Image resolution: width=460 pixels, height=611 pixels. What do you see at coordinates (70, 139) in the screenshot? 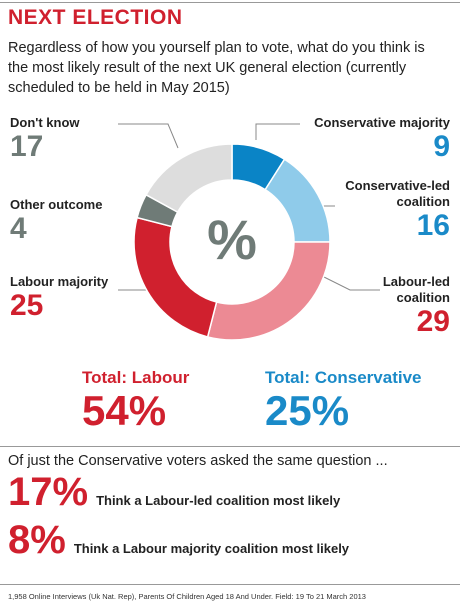
I see `segment-label-group: Don't know 17` at bounding box center [70, 139].